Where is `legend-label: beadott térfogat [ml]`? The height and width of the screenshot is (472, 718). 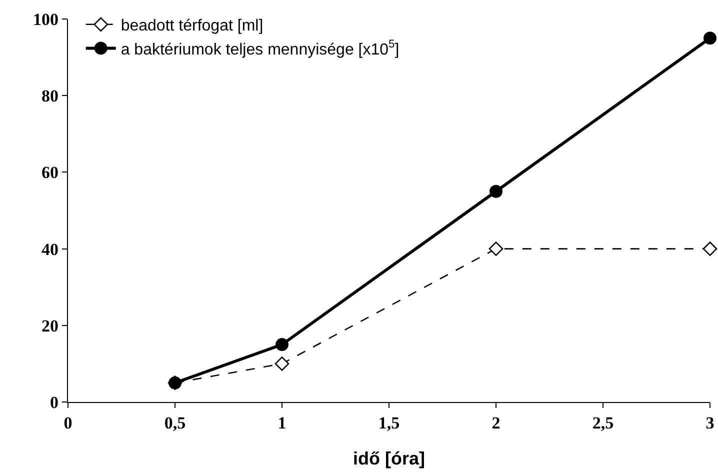
legend-label: beadott térfogat [ml] is located at coordinates (192, 26).